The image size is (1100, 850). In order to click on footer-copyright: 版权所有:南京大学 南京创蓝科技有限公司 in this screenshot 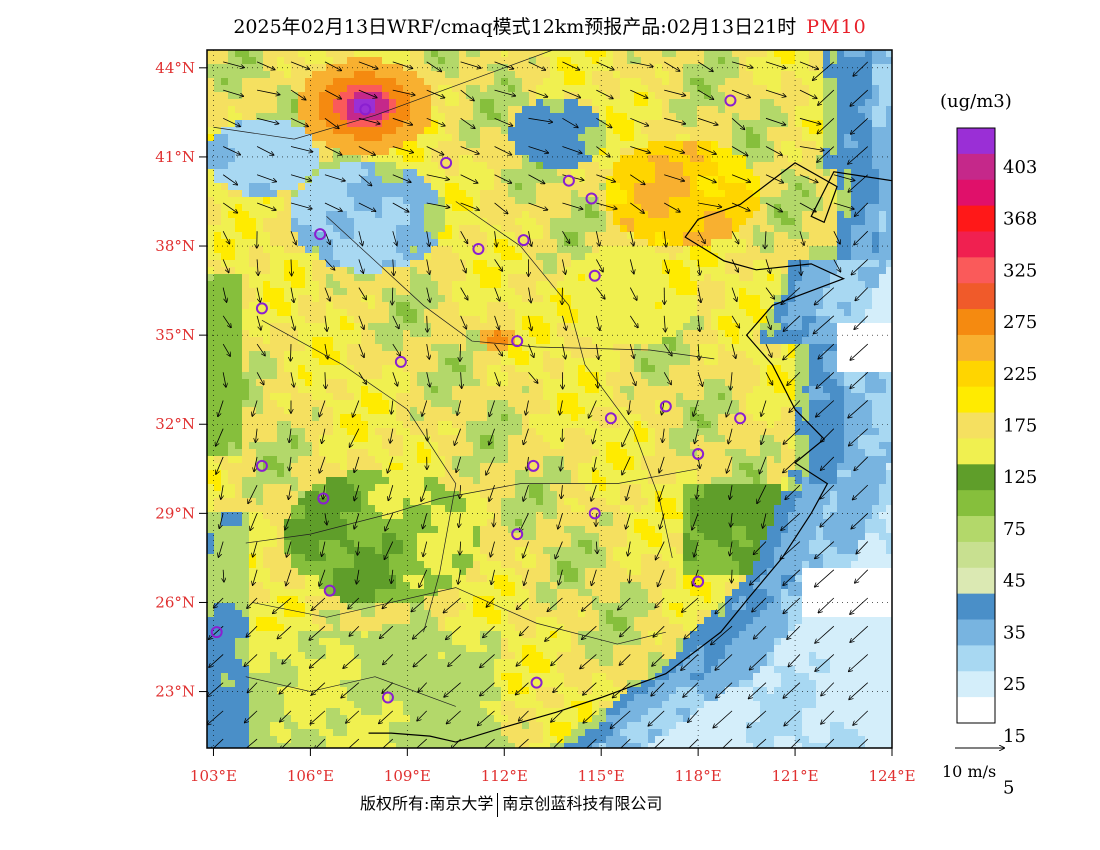, I will do `click(511, 803)`.